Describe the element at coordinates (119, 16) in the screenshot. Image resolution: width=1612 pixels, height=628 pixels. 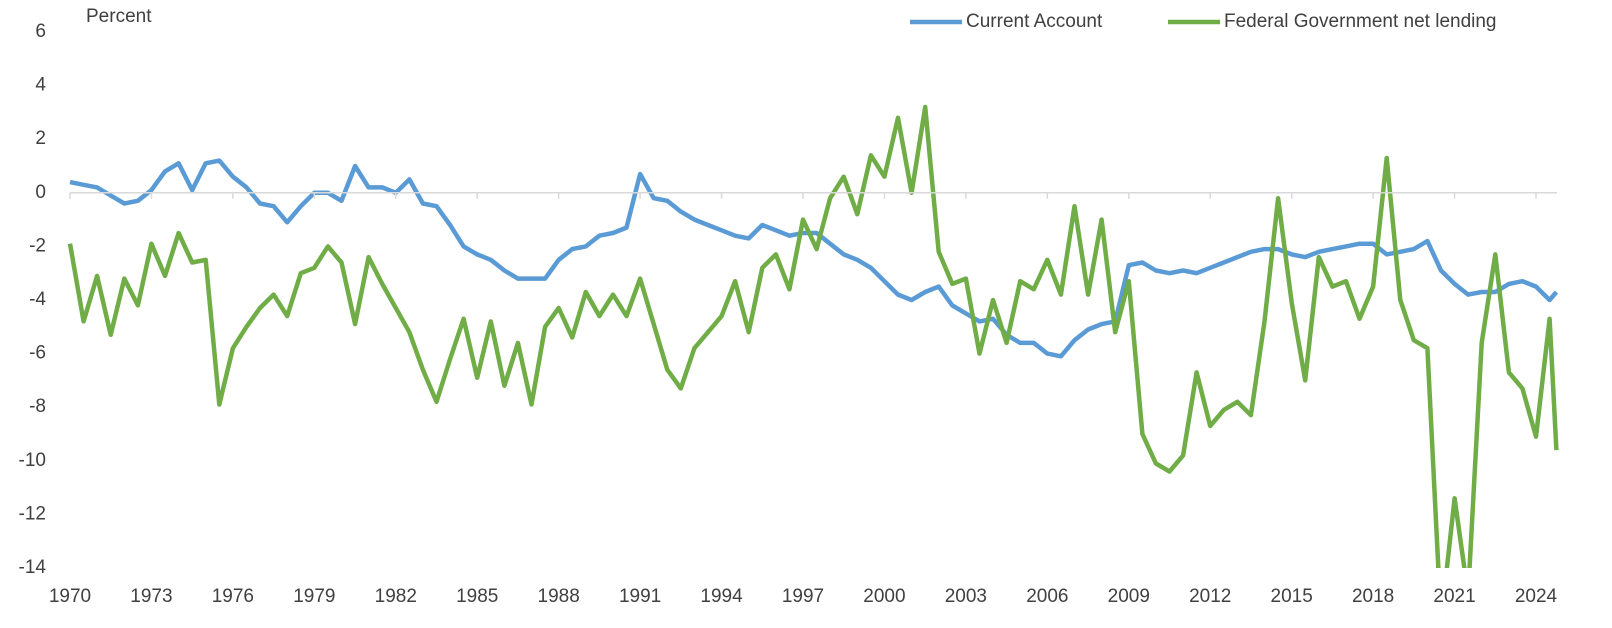
I see `y-axis-label: Percent` at that location.